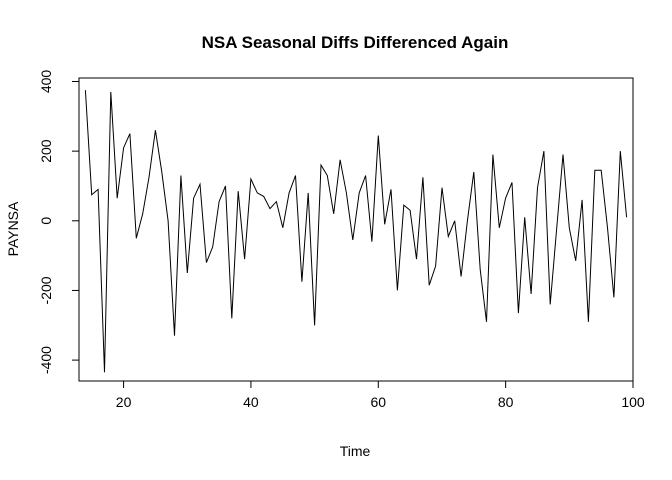 The width and height of the screenshot is (672, 480). What do you see at coordinates (124, 402) in the screenshot?
I see `x-tick-label: 20` at bounding box center [124, 402].